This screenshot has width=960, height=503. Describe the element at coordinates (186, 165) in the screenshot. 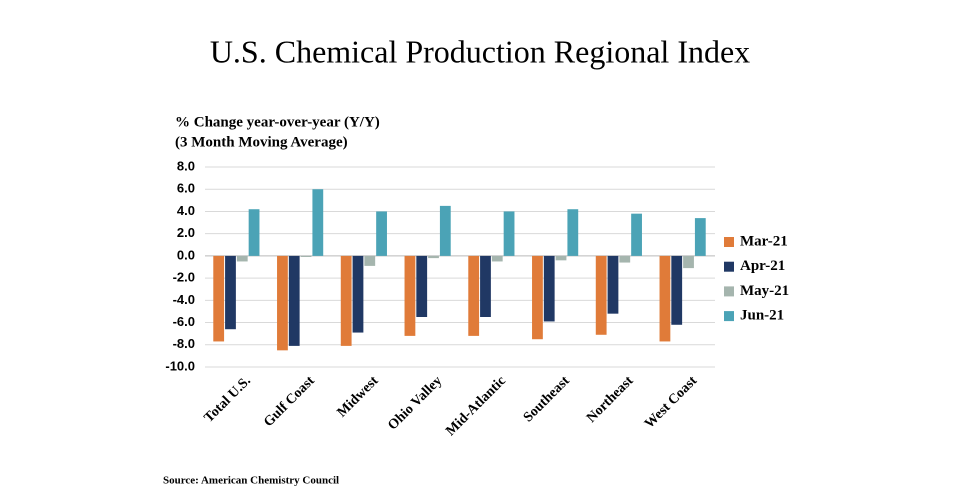

I see `y-tick-label: 8.0` at that location.